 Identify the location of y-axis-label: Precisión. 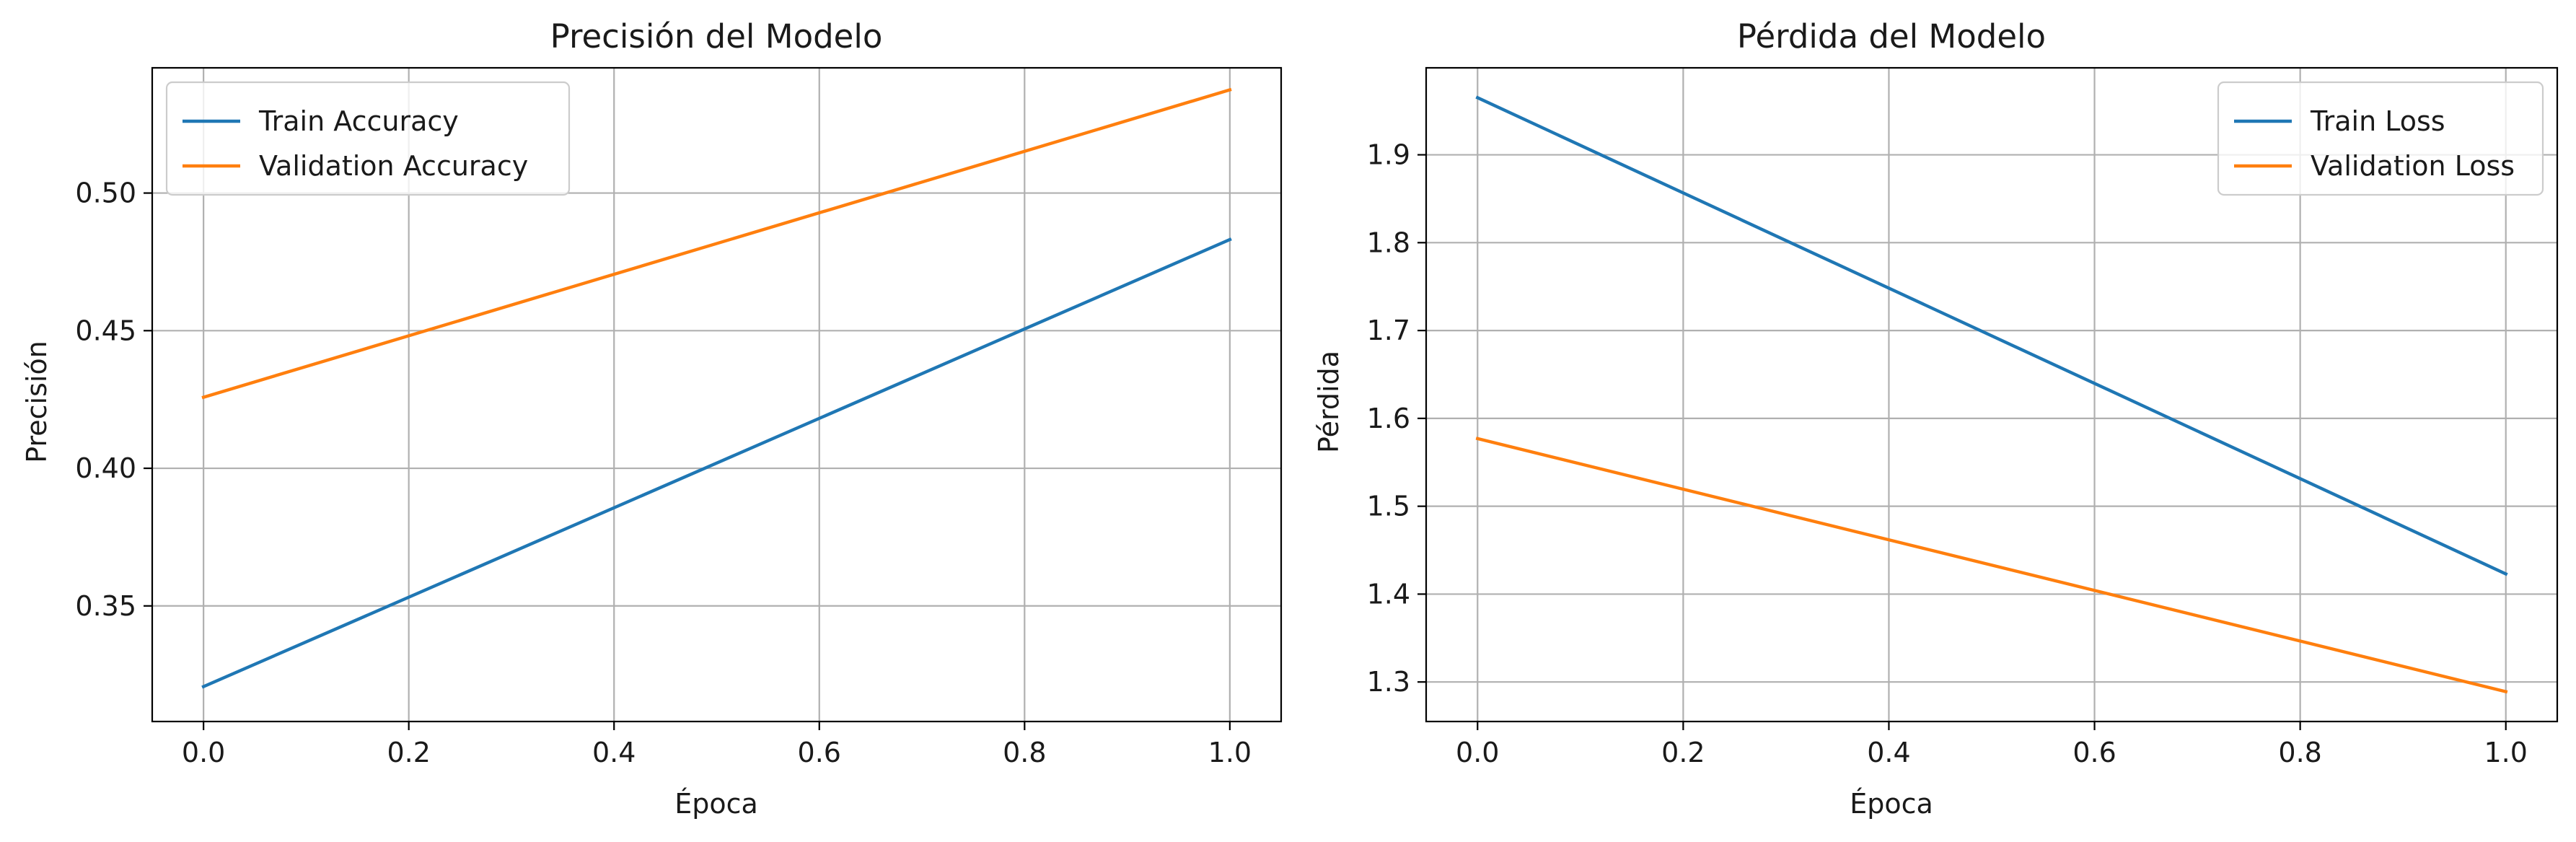
(37, 402).